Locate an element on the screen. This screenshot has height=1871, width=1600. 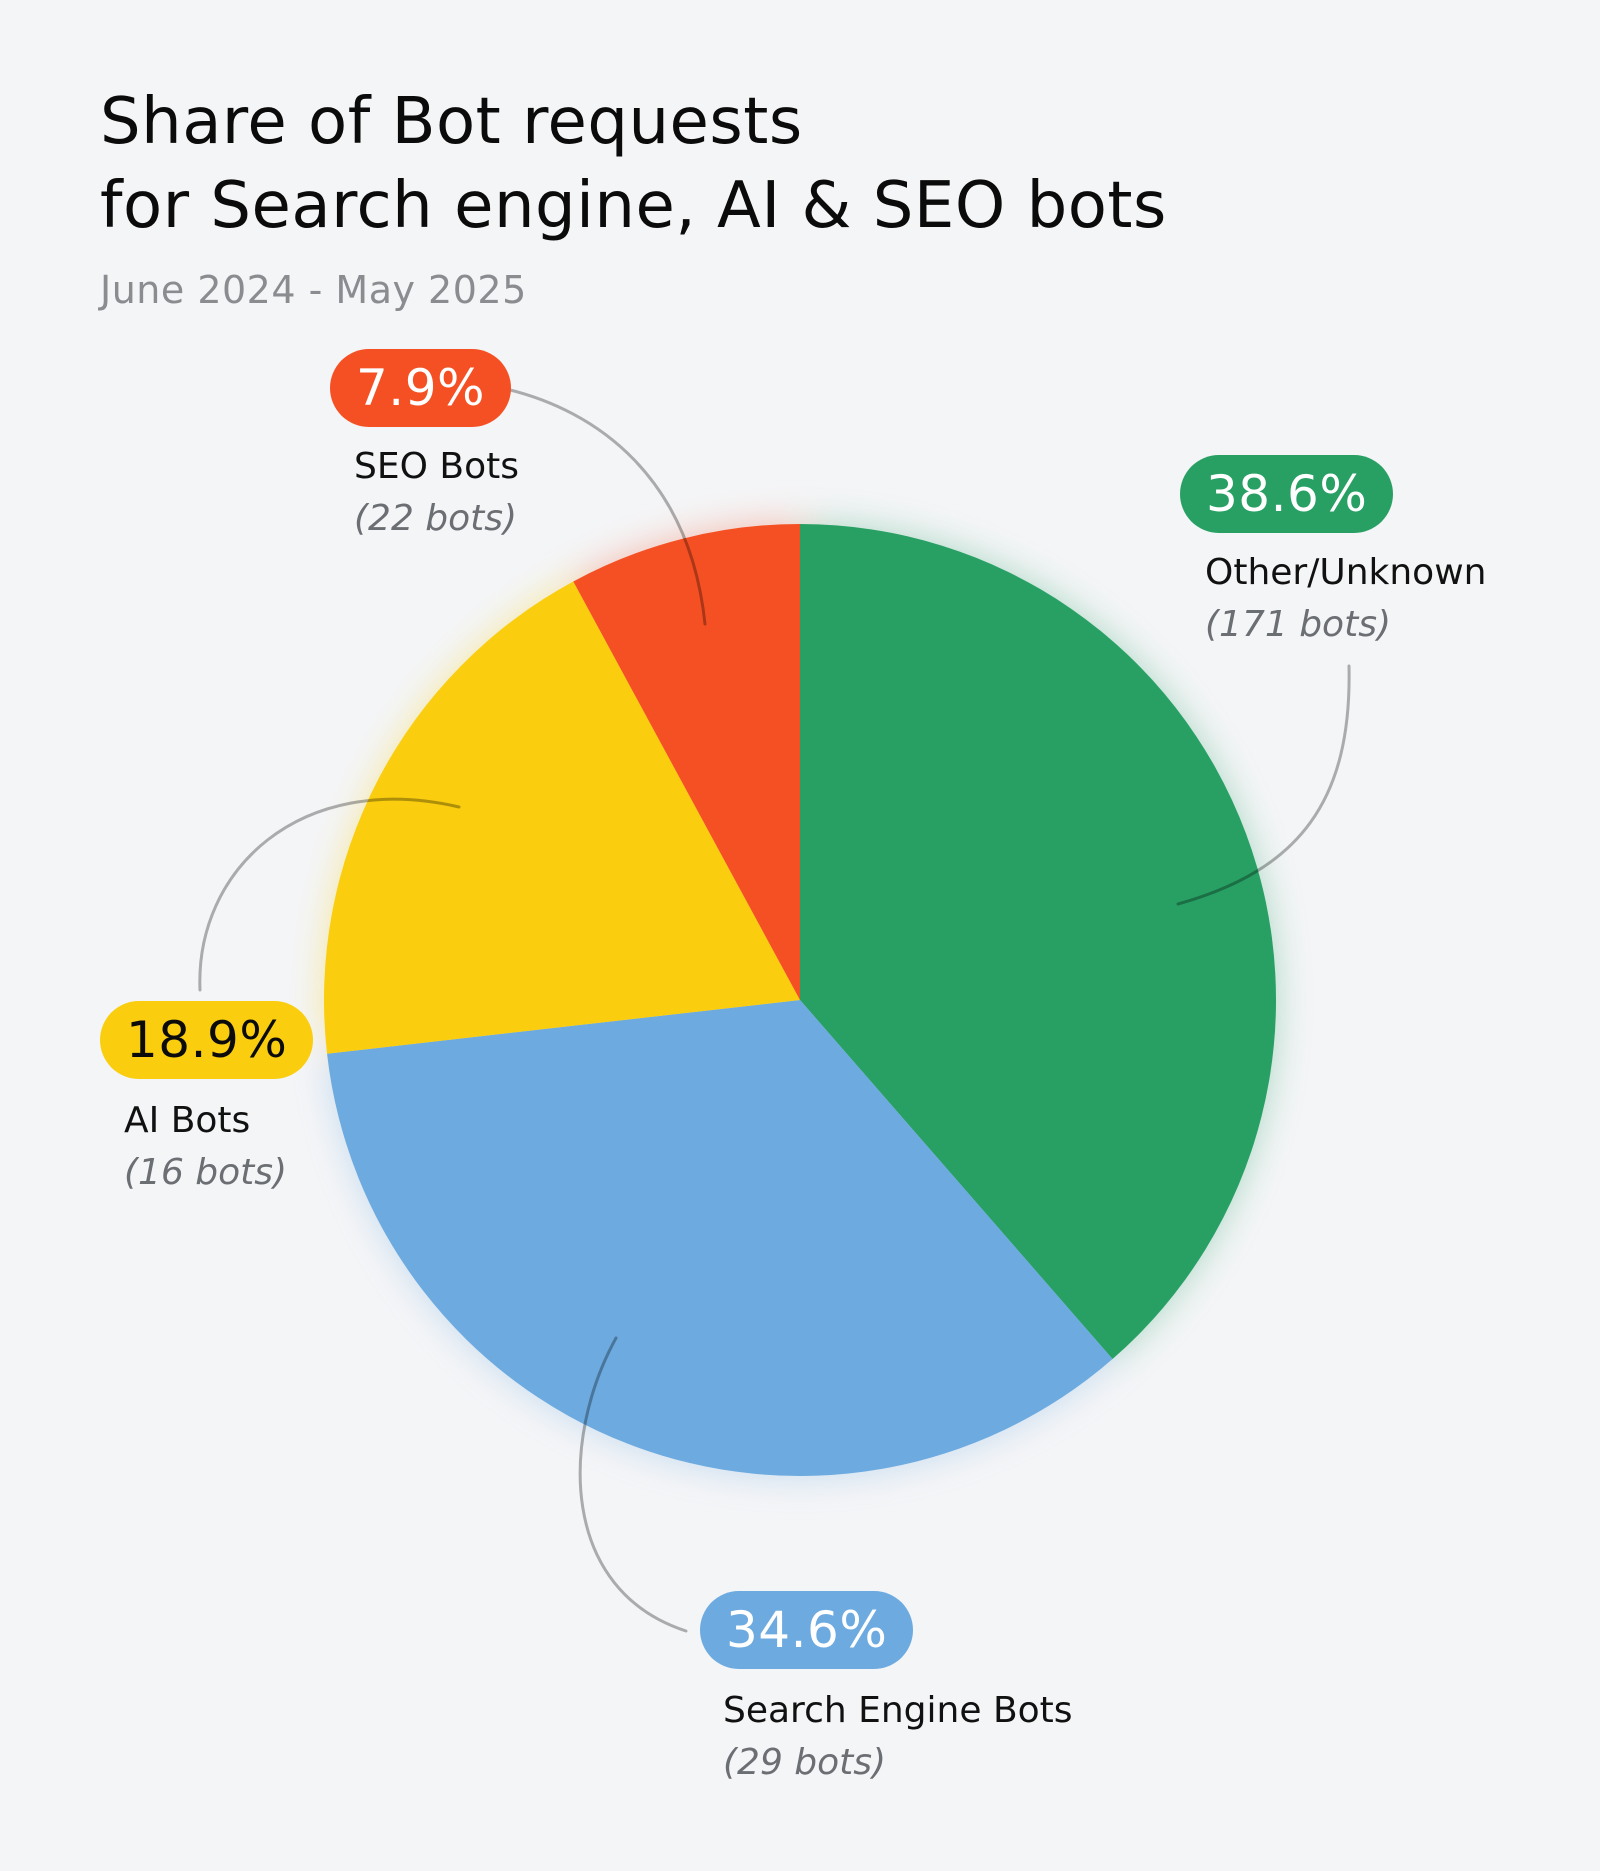
pct-badge-other: 38.6% is located at coordinates (1287, 494).